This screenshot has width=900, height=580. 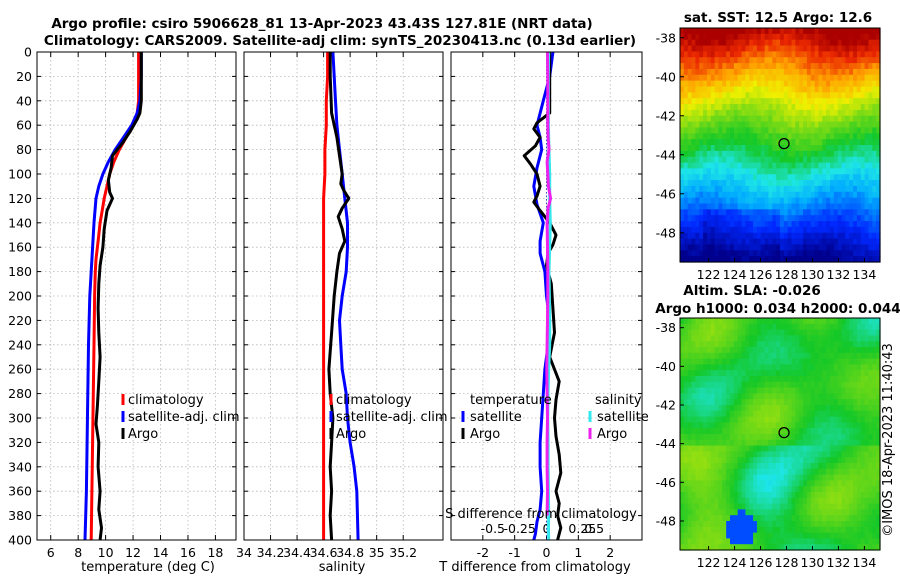 I want to click on x-tick-label: 6, so click(x=51, y=552).